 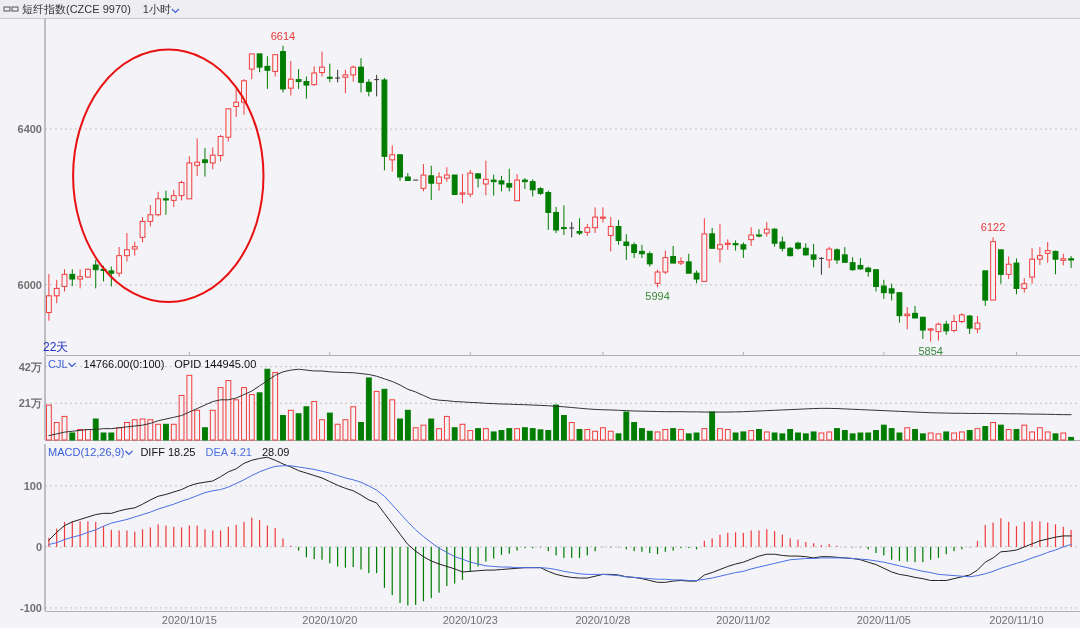 I want to click on x-tick-label: 2020/11/02, so click(x=743, y=620).